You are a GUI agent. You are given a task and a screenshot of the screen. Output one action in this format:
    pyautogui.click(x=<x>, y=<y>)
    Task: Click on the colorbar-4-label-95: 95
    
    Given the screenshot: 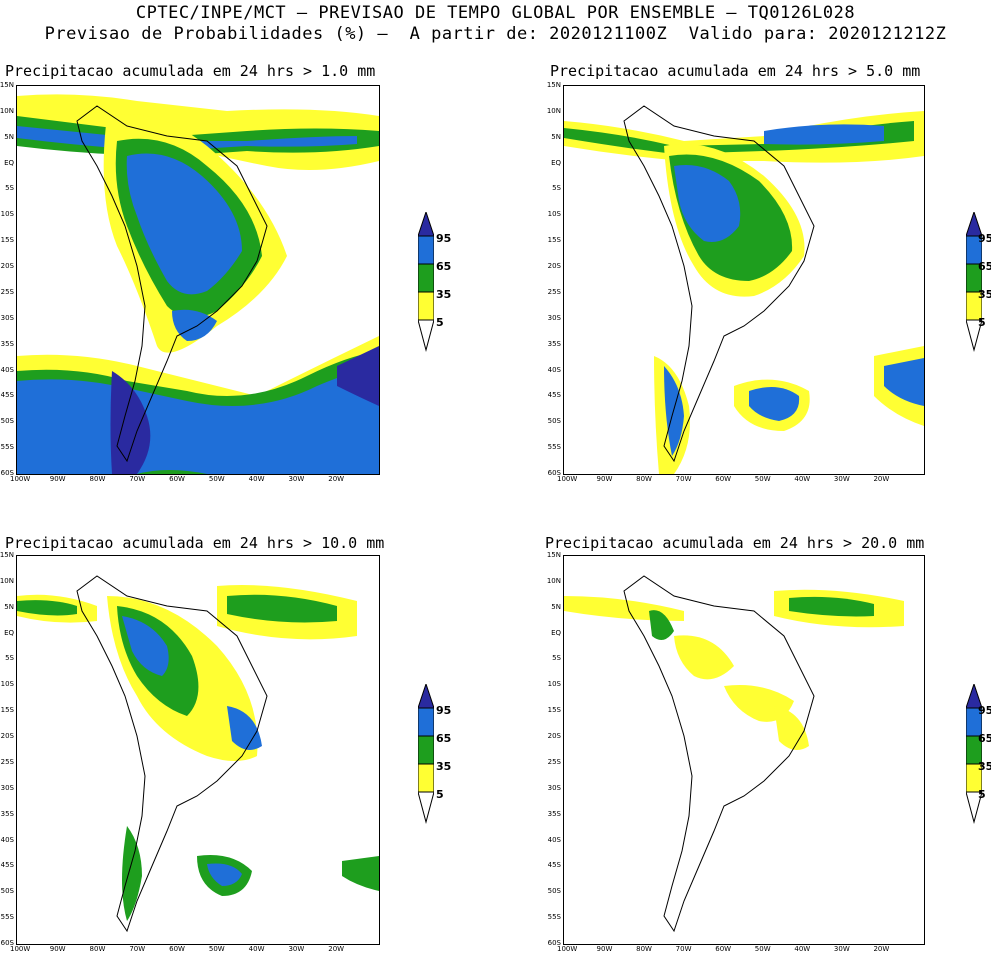 What is the action you would take?
    pyautogui.click(x=984, y=710)
    